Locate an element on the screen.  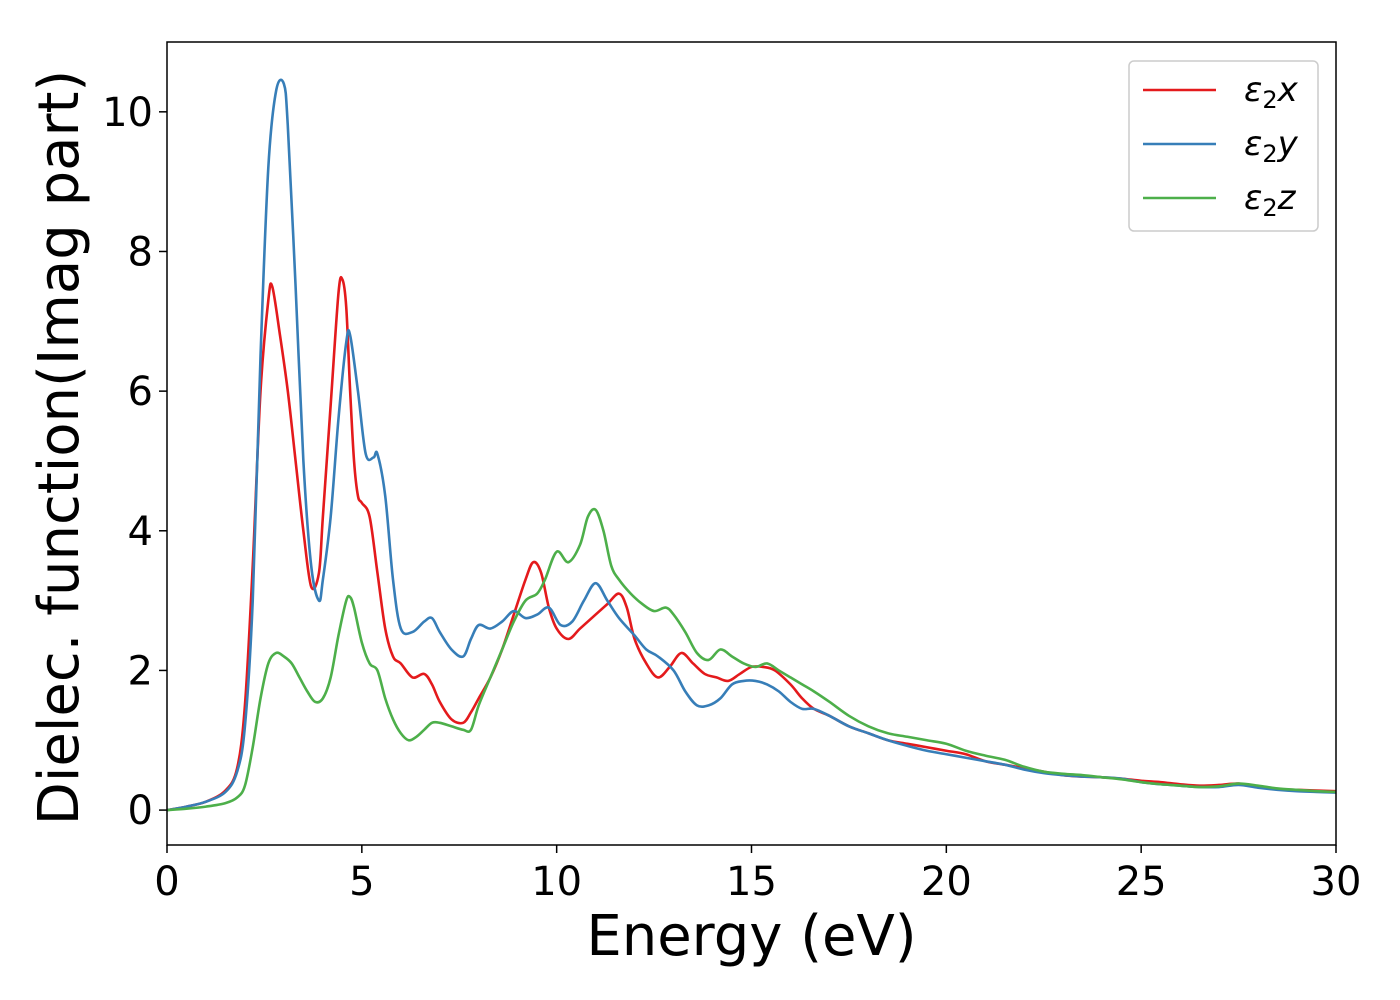
legend-label: ε2x is located at coordinates (1271, 92).